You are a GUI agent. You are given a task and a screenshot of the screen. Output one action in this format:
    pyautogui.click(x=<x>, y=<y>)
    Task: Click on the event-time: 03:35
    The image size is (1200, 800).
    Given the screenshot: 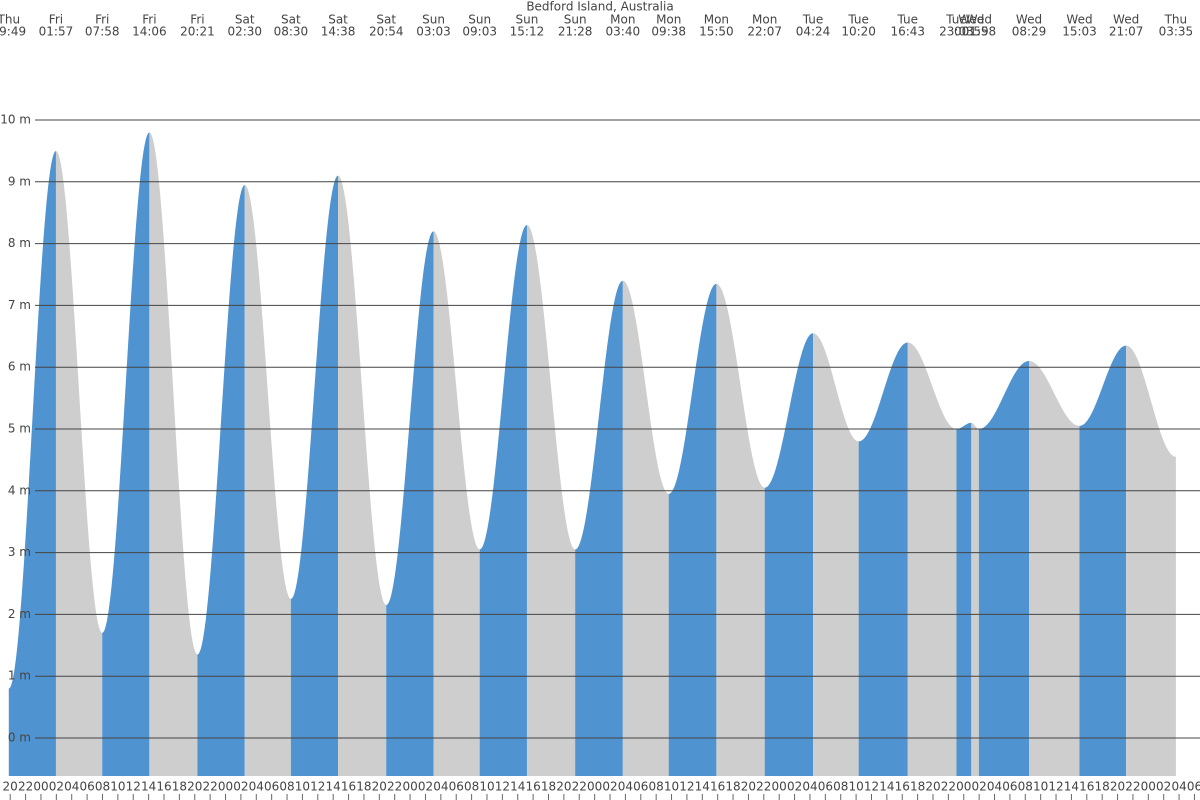 What is the action you would take?
    pyautogui.click(x=1176, y=32)
    